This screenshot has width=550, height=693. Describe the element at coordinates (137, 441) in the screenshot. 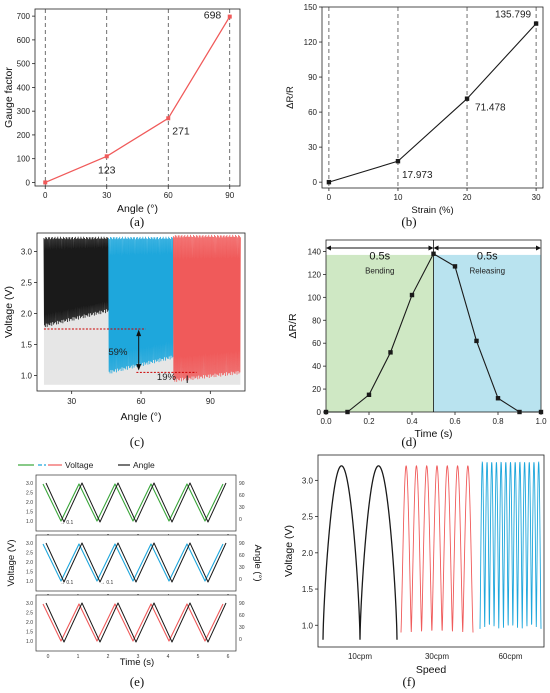

I see `panel-label-c: (c)` at that location.